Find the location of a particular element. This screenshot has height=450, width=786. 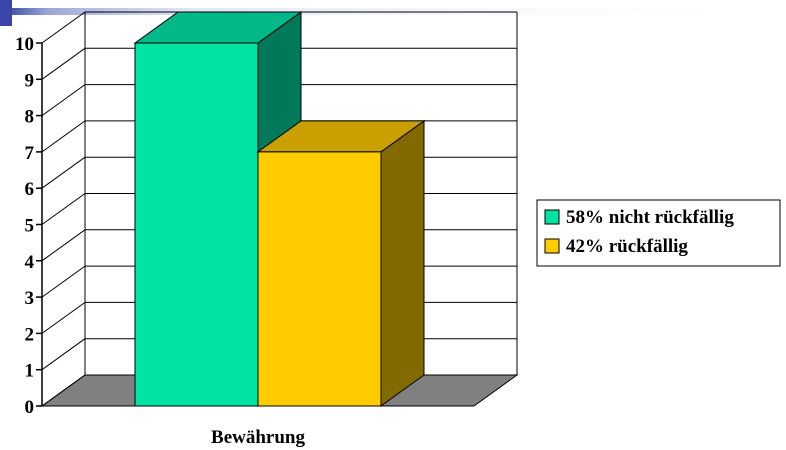

decorative-corner-block is located at coordinates (6, 13).